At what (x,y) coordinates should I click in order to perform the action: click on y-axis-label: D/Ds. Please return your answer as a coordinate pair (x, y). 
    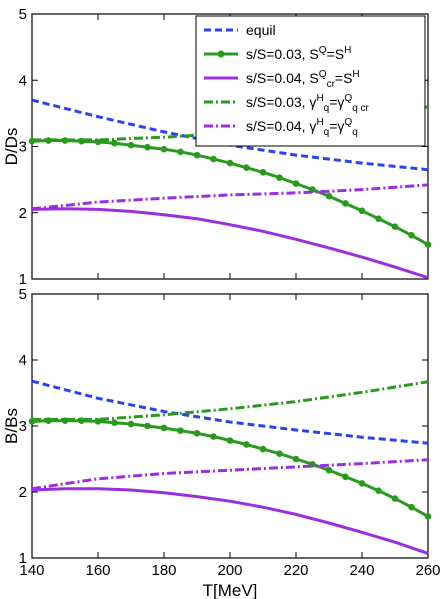
    Looking at the image, I should click on (11, 147).